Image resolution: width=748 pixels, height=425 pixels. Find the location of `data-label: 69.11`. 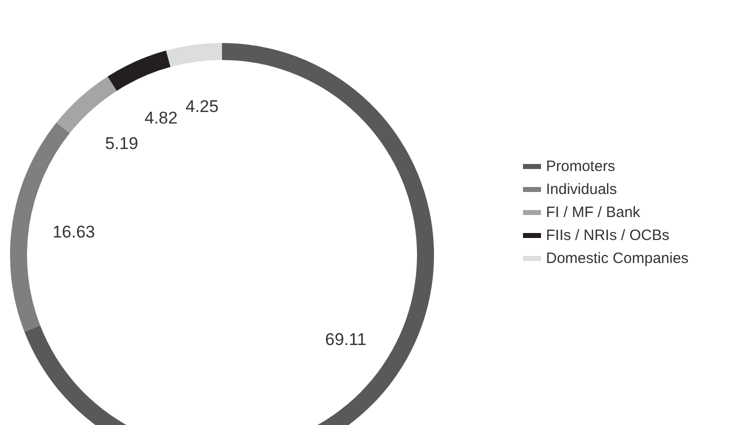

data-label: 69.11 is located at coordinates (345, 340).